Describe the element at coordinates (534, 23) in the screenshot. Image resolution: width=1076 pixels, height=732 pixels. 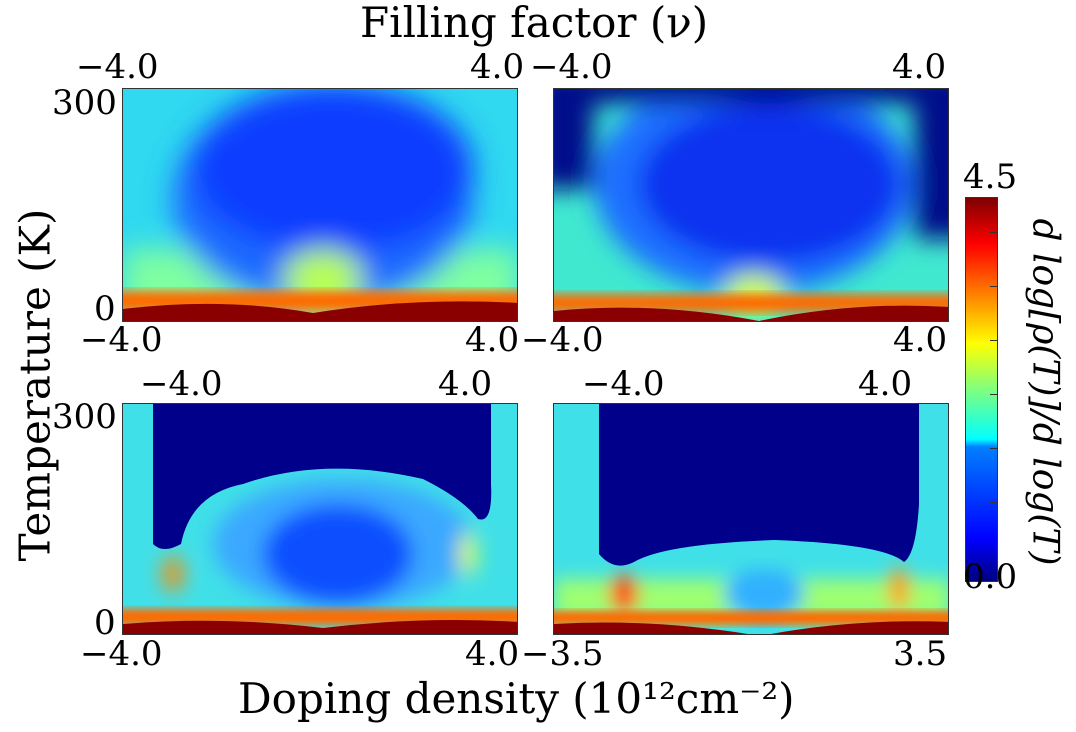
I see `figure-title: Filling factor (ν)` at that location.